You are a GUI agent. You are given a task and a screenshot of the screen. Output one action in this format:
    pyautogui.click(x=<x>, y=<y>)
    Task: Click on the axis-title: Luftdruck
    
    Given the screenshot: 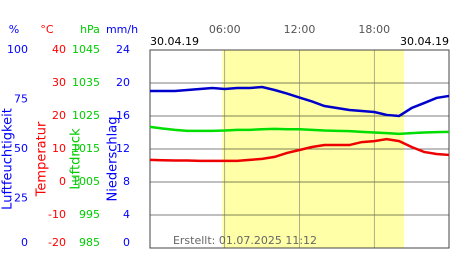 What is the action you would take?
    pyautogui.click(x=76, y=159)
    